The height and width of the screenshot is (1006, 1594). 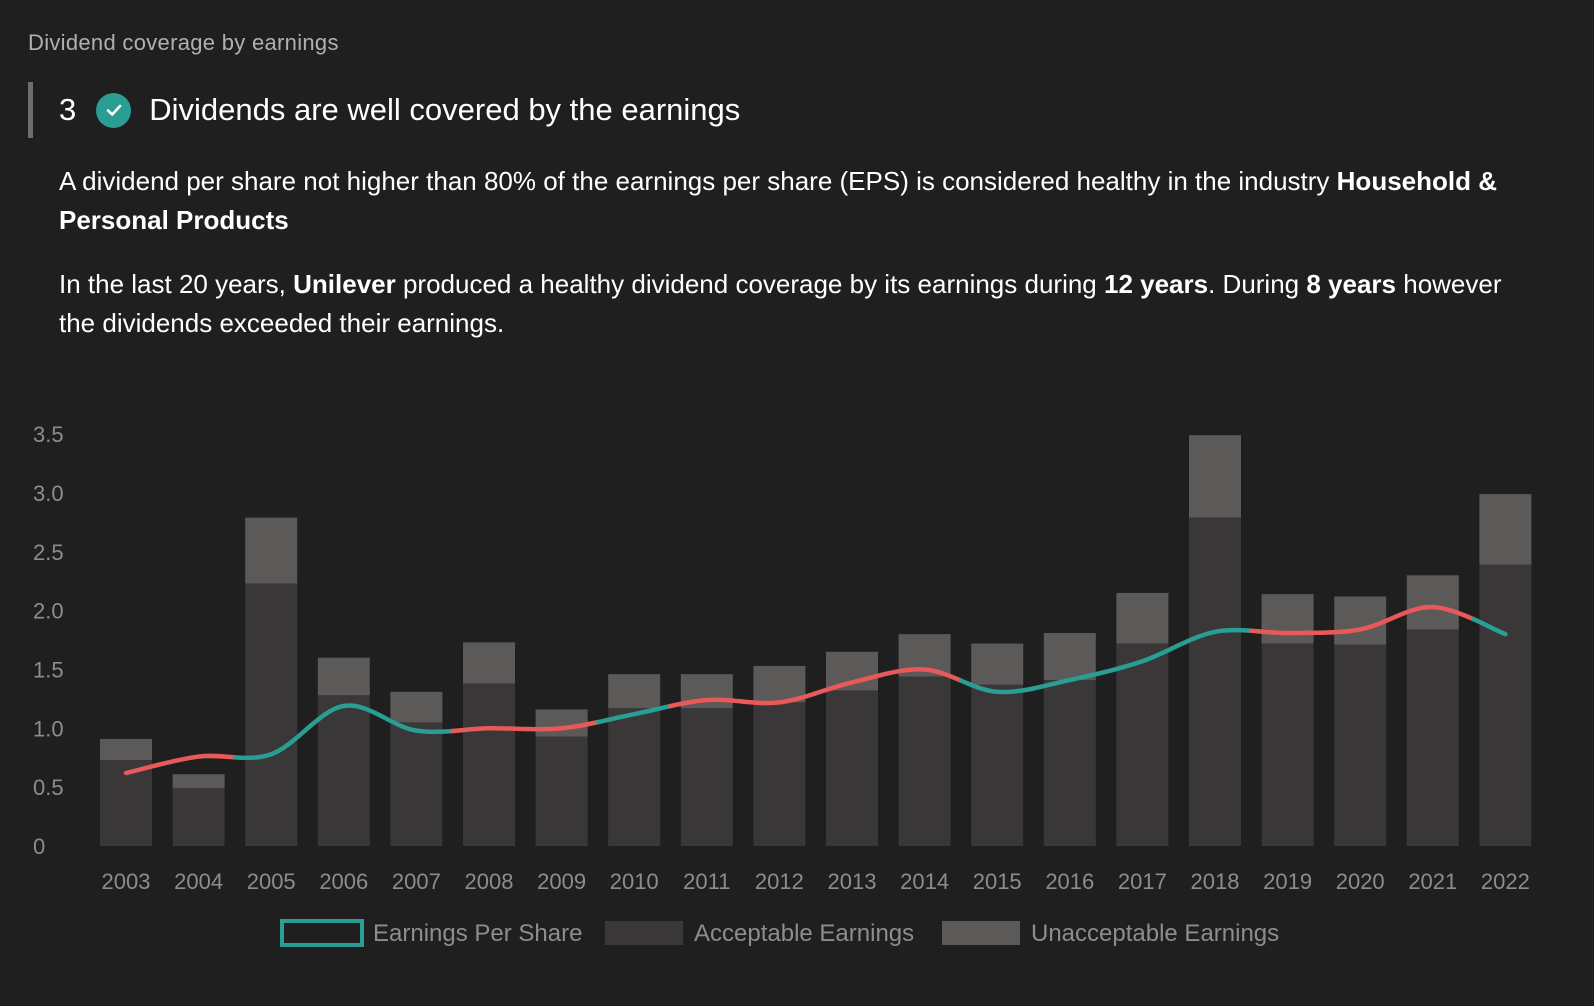 What do you see at coordinates (48, 728) in the screenshot?
I see `y-tick-label: 1.0` at bounding box center [48, 728].